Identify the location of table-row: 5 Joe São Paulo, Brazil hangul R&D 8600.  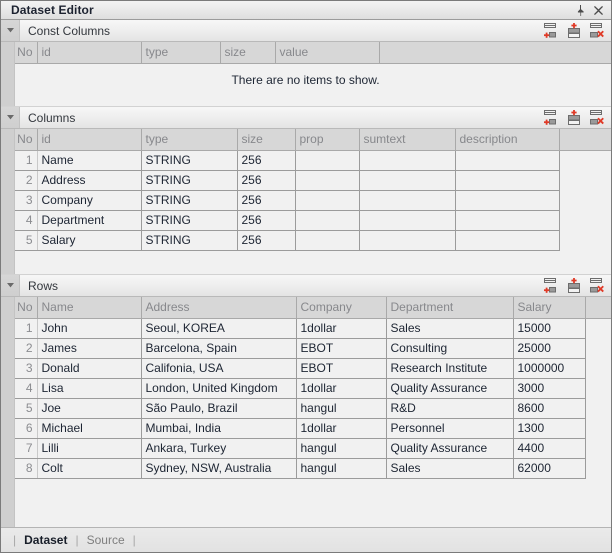
(312, 408).